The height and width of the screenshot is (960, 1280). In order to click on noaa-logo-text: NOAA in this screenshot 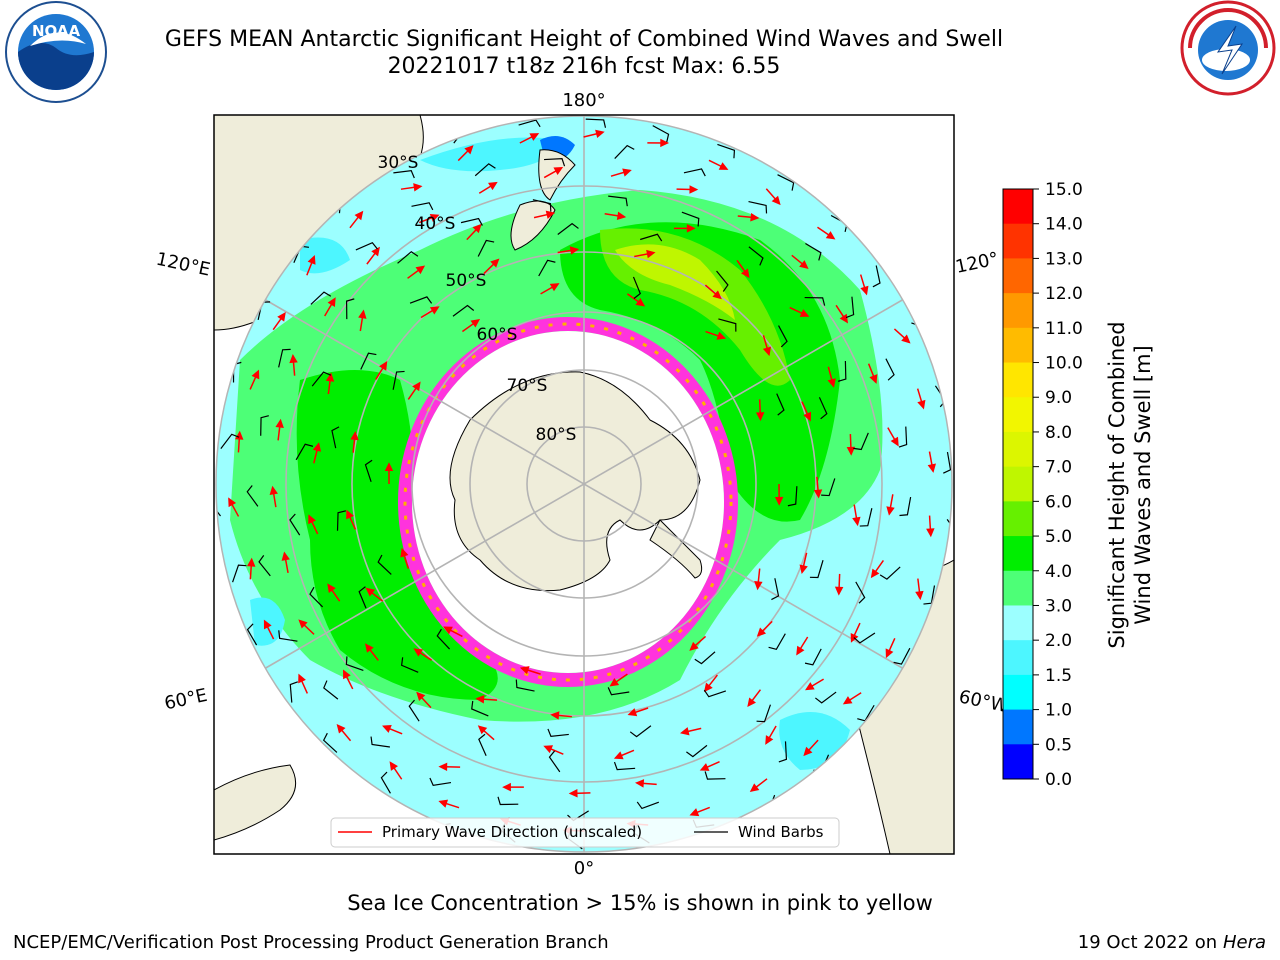, I will do `click(56, 31)`.